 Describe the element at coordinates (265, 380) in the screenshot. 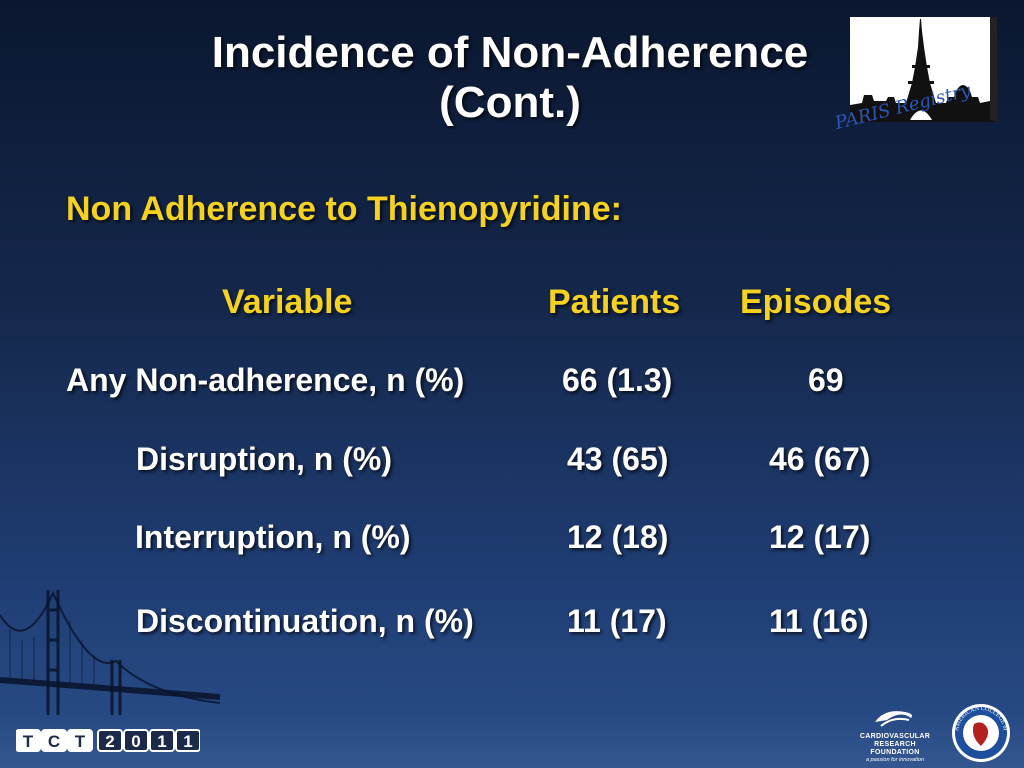

I see `row-label-any-non-adherence: Any Non-adherence, n (%)` at that location.